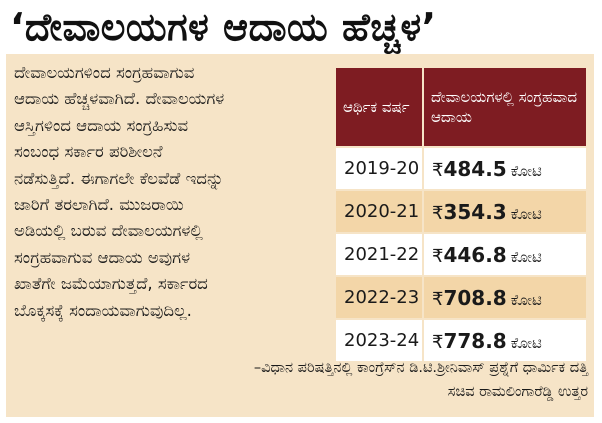  Describe the element at coordinates (475, 168) in the screenshot. I see `amount-value: 484.5` at that location.